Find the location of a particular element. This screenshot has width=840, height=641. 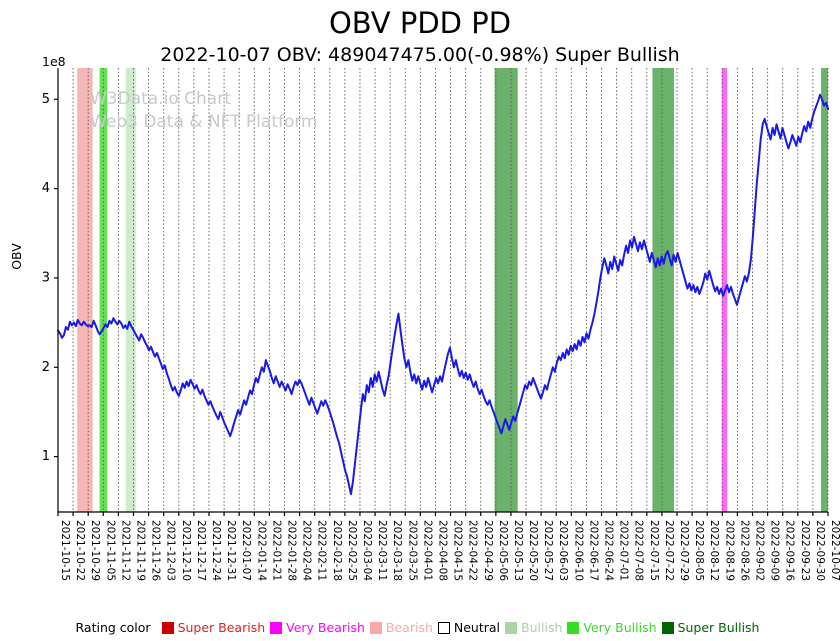

x-tick-label: 2022-02-04 is located at coordinates (307, 550).